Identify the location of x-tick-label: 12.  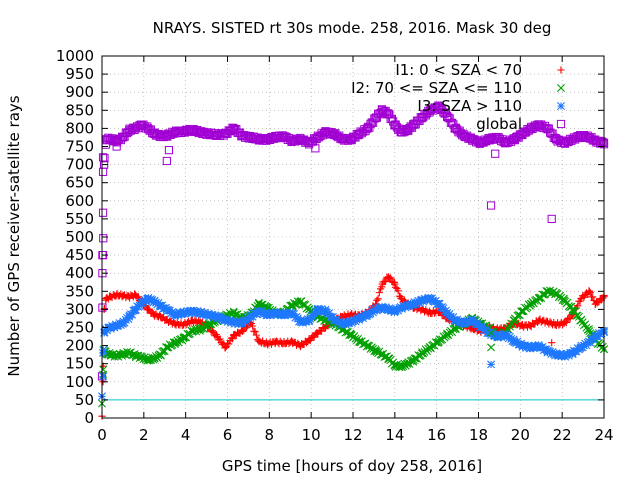
(352, 435).